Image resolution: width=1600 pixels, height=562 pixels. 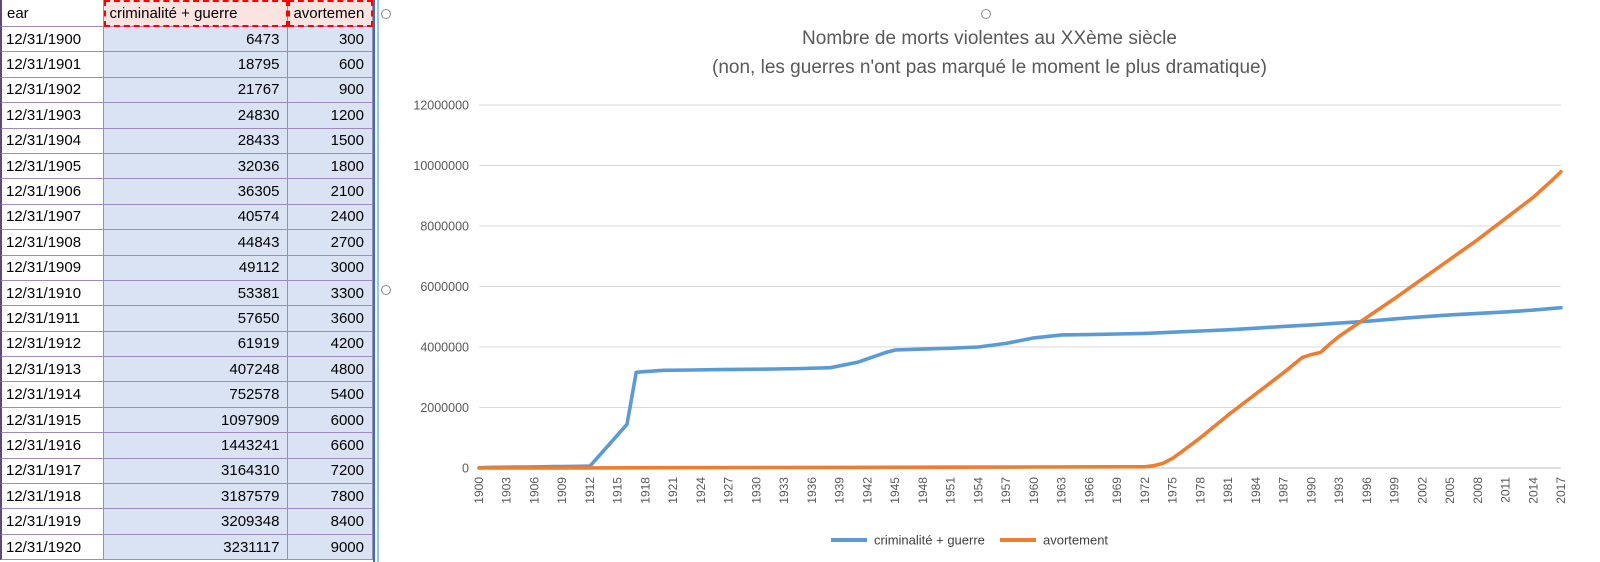 I want to click on x-axis-label: 1915, so click(x=618, y=490).